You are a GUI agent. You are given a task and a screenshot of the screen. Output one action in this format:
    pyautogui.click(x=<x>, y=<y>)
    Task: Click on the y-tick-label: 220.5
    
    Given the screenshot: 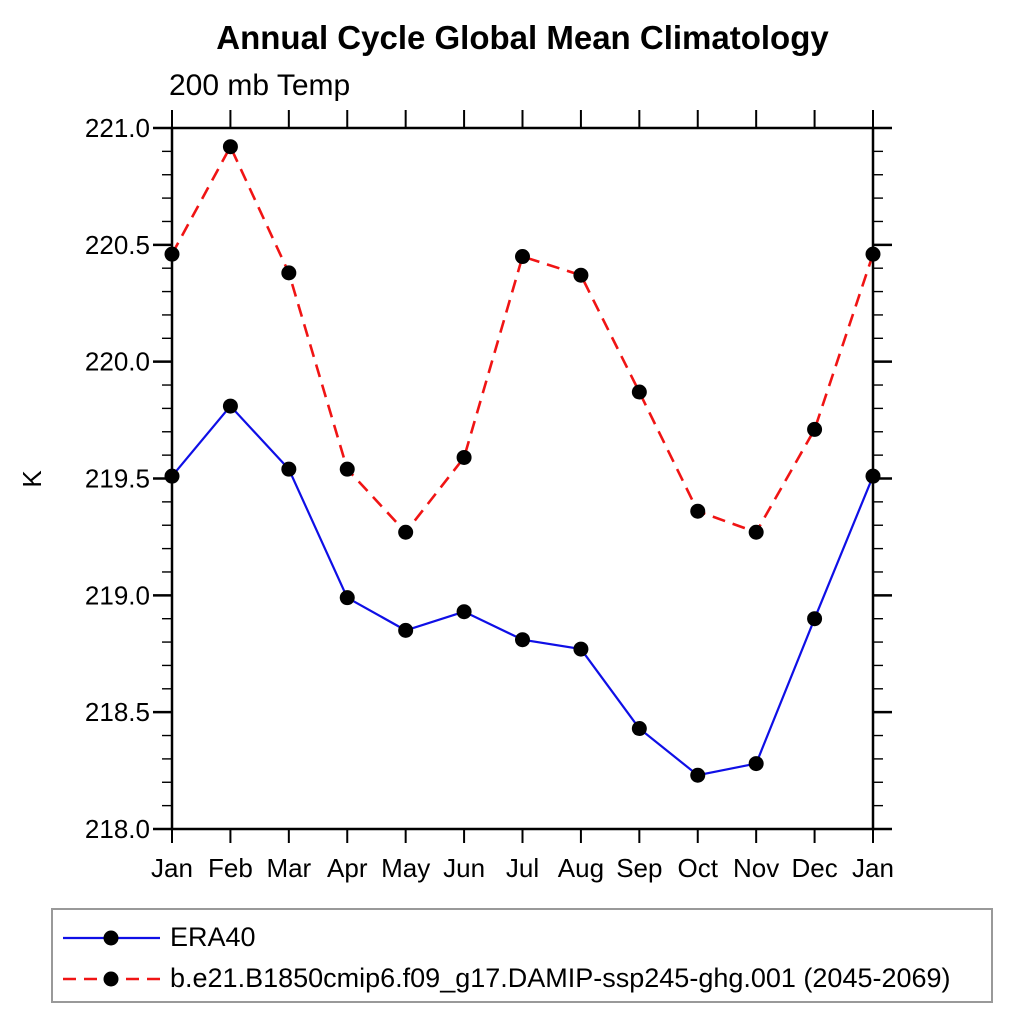 What is the action you would take?
    pyautogui.click(x=117, y=245)
    